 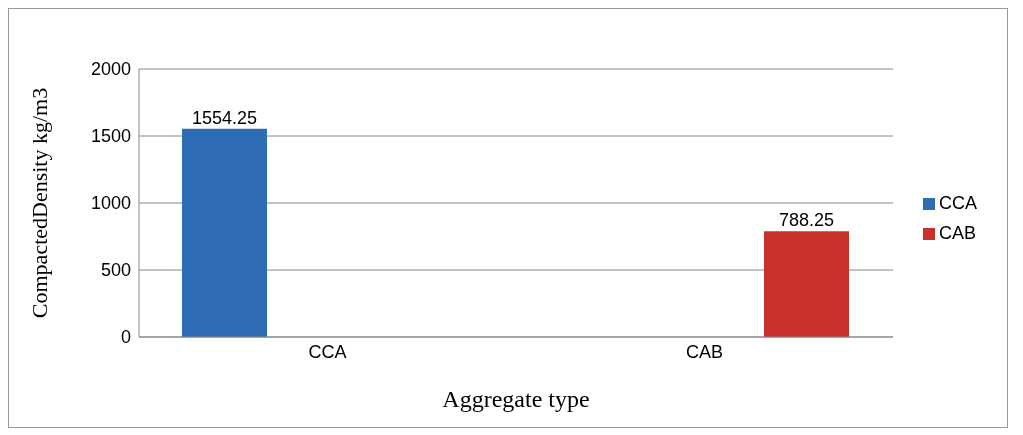 What do you see at coordinates (39, 203) in the screenshot?
I see `y-axis-title: CompactedDensity kg/m3` at bounding box center [39, 203].